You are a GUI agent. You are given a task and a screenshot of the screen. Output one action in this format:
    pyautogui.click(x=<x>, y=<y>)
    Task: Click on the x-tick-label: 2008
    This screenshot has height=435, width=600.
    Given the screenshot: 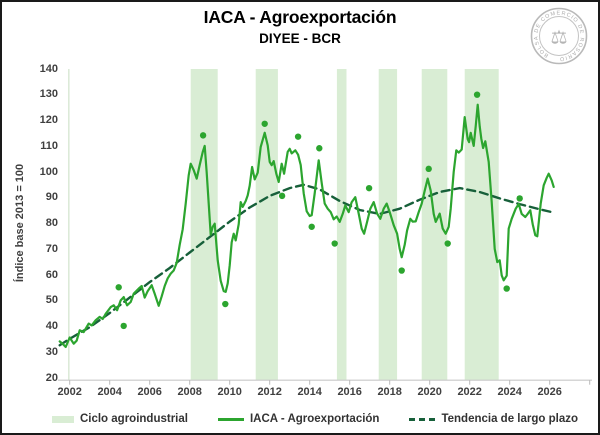 What is the action you would take?
    pyautogui.click(x=189, y=392)
    